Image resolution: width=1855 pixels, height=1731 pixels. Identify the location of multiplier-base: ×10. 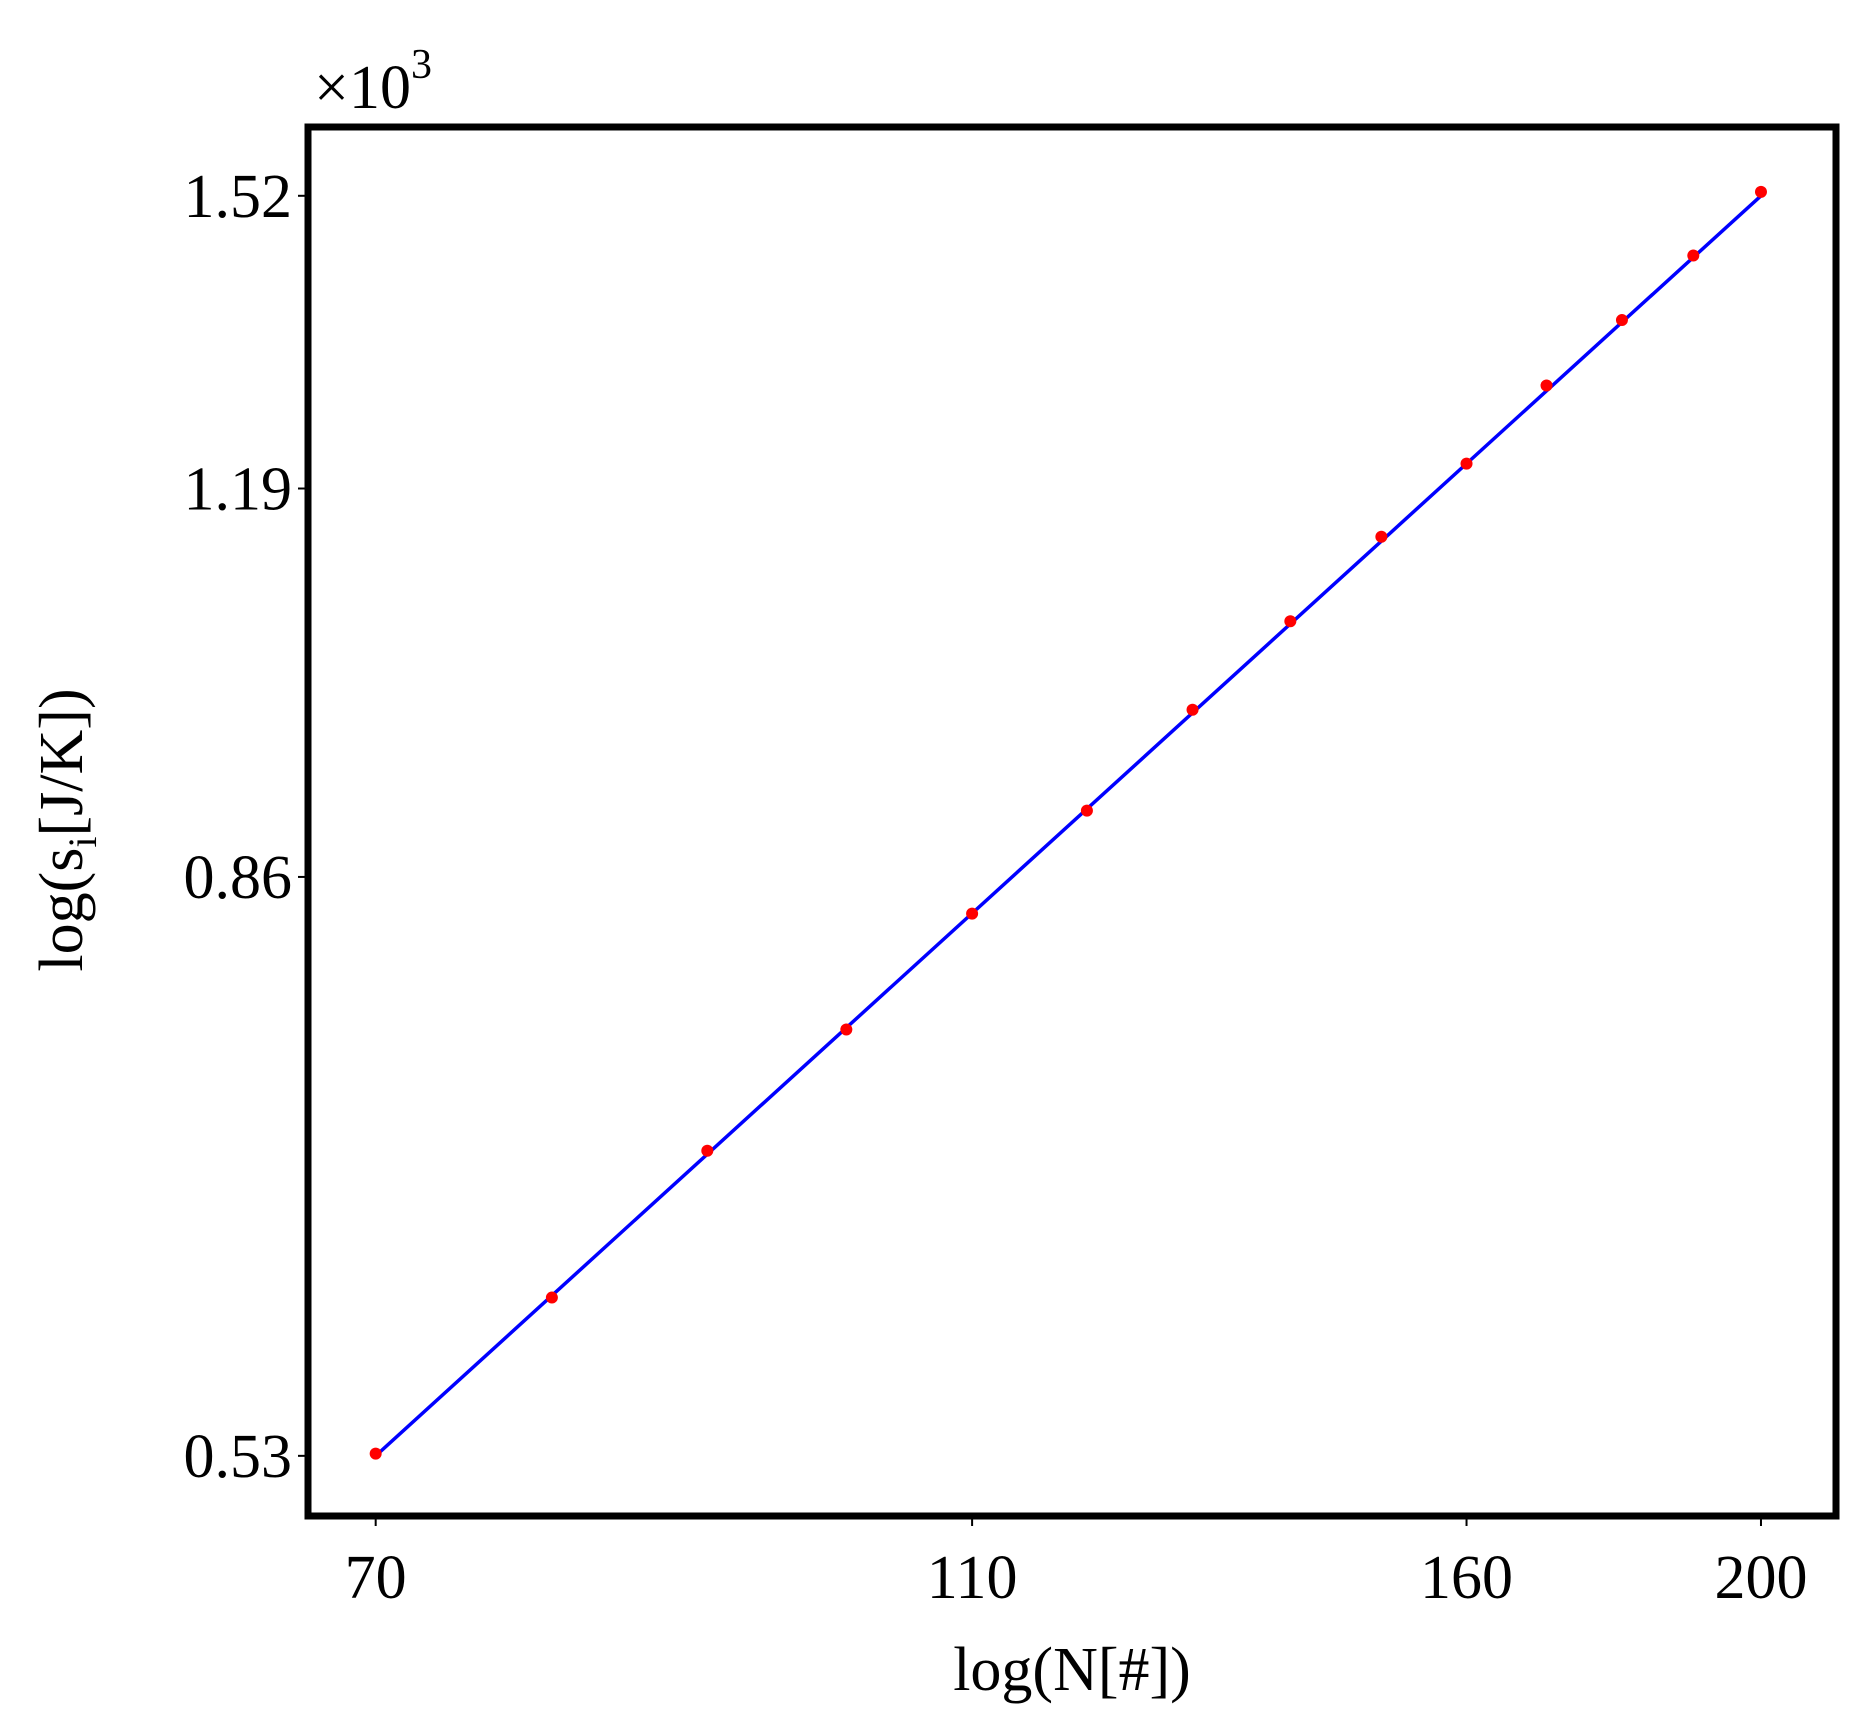
(362, 88).